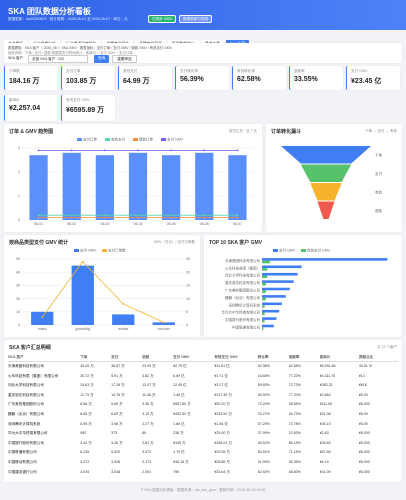  I want to click on legend-label: 支付订单, so click(90, 139).